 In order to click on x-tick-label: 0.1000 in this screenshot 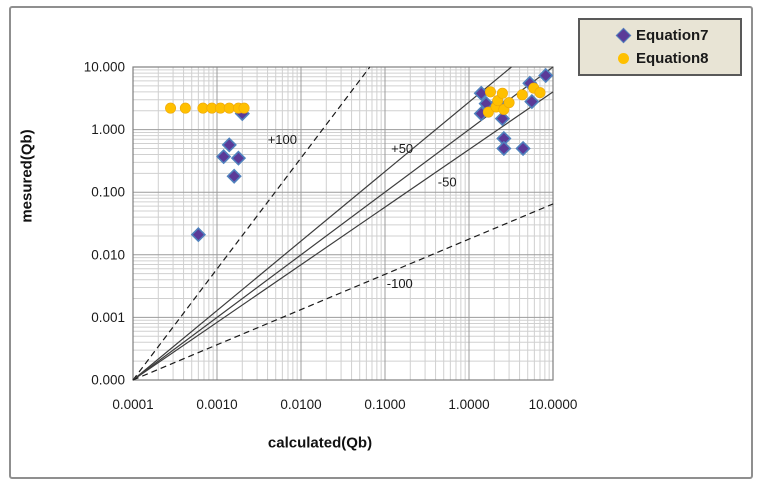, I will do `click(384, 404)`.